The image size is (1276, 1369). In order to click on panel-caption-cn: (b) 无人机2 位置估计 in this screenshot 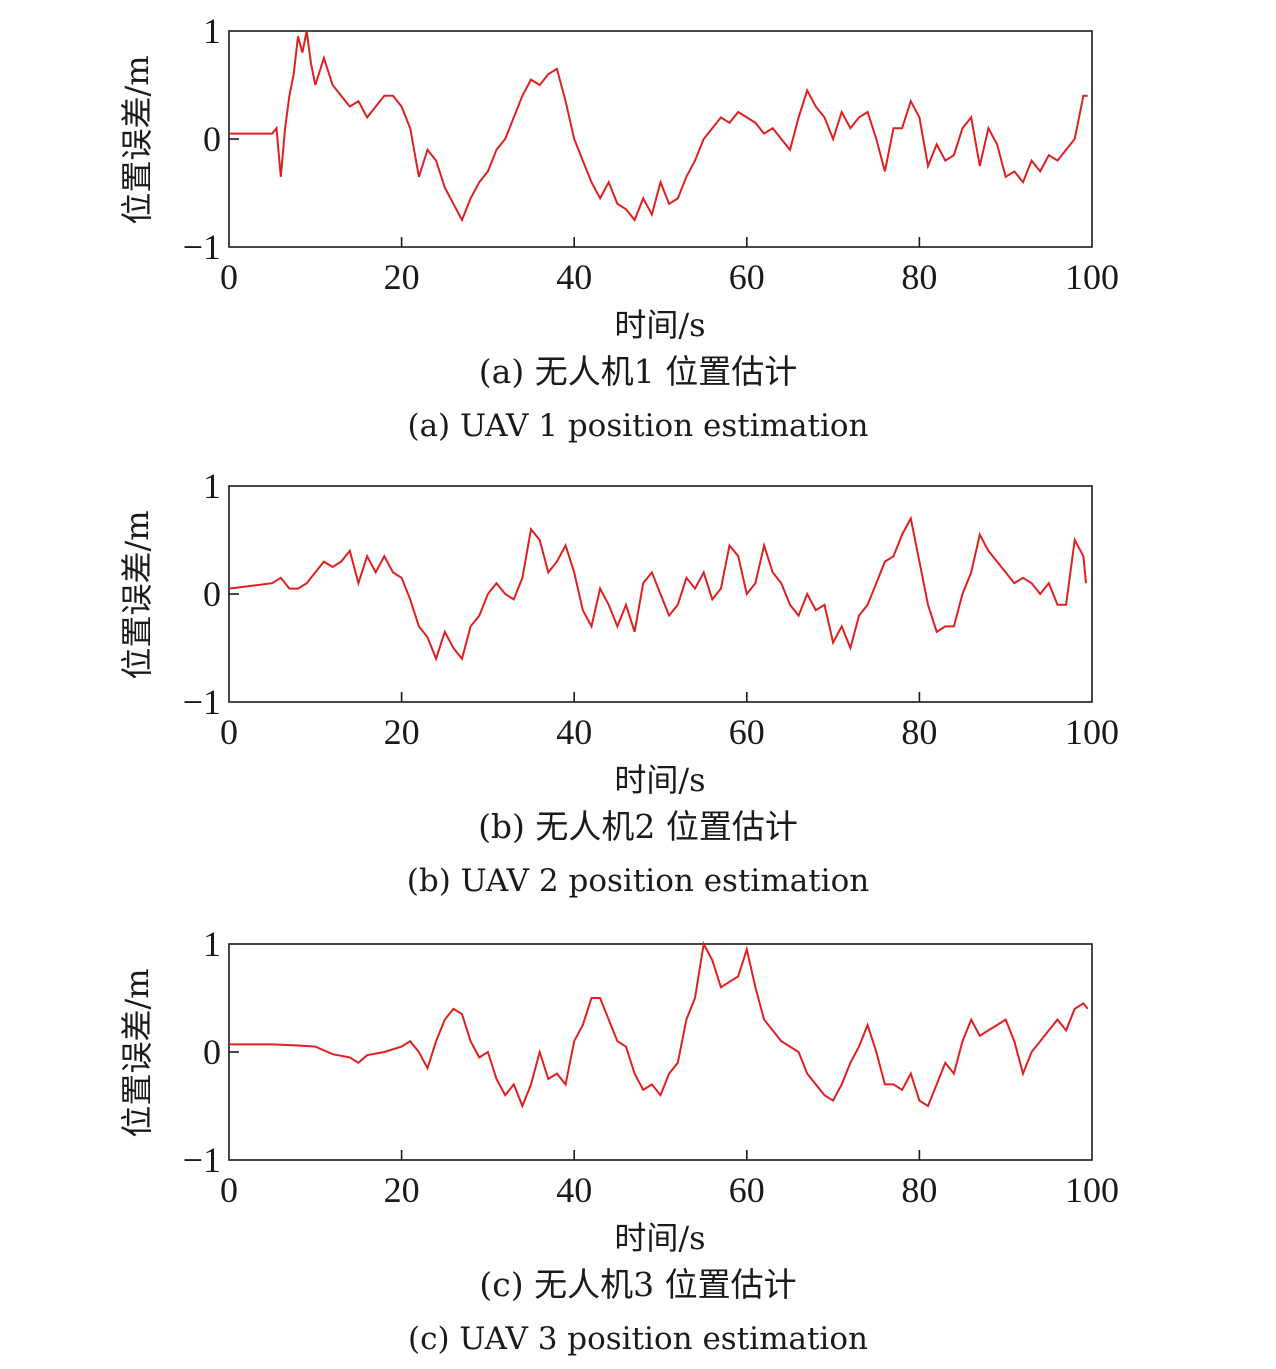, I will do `click(638, 826)`.